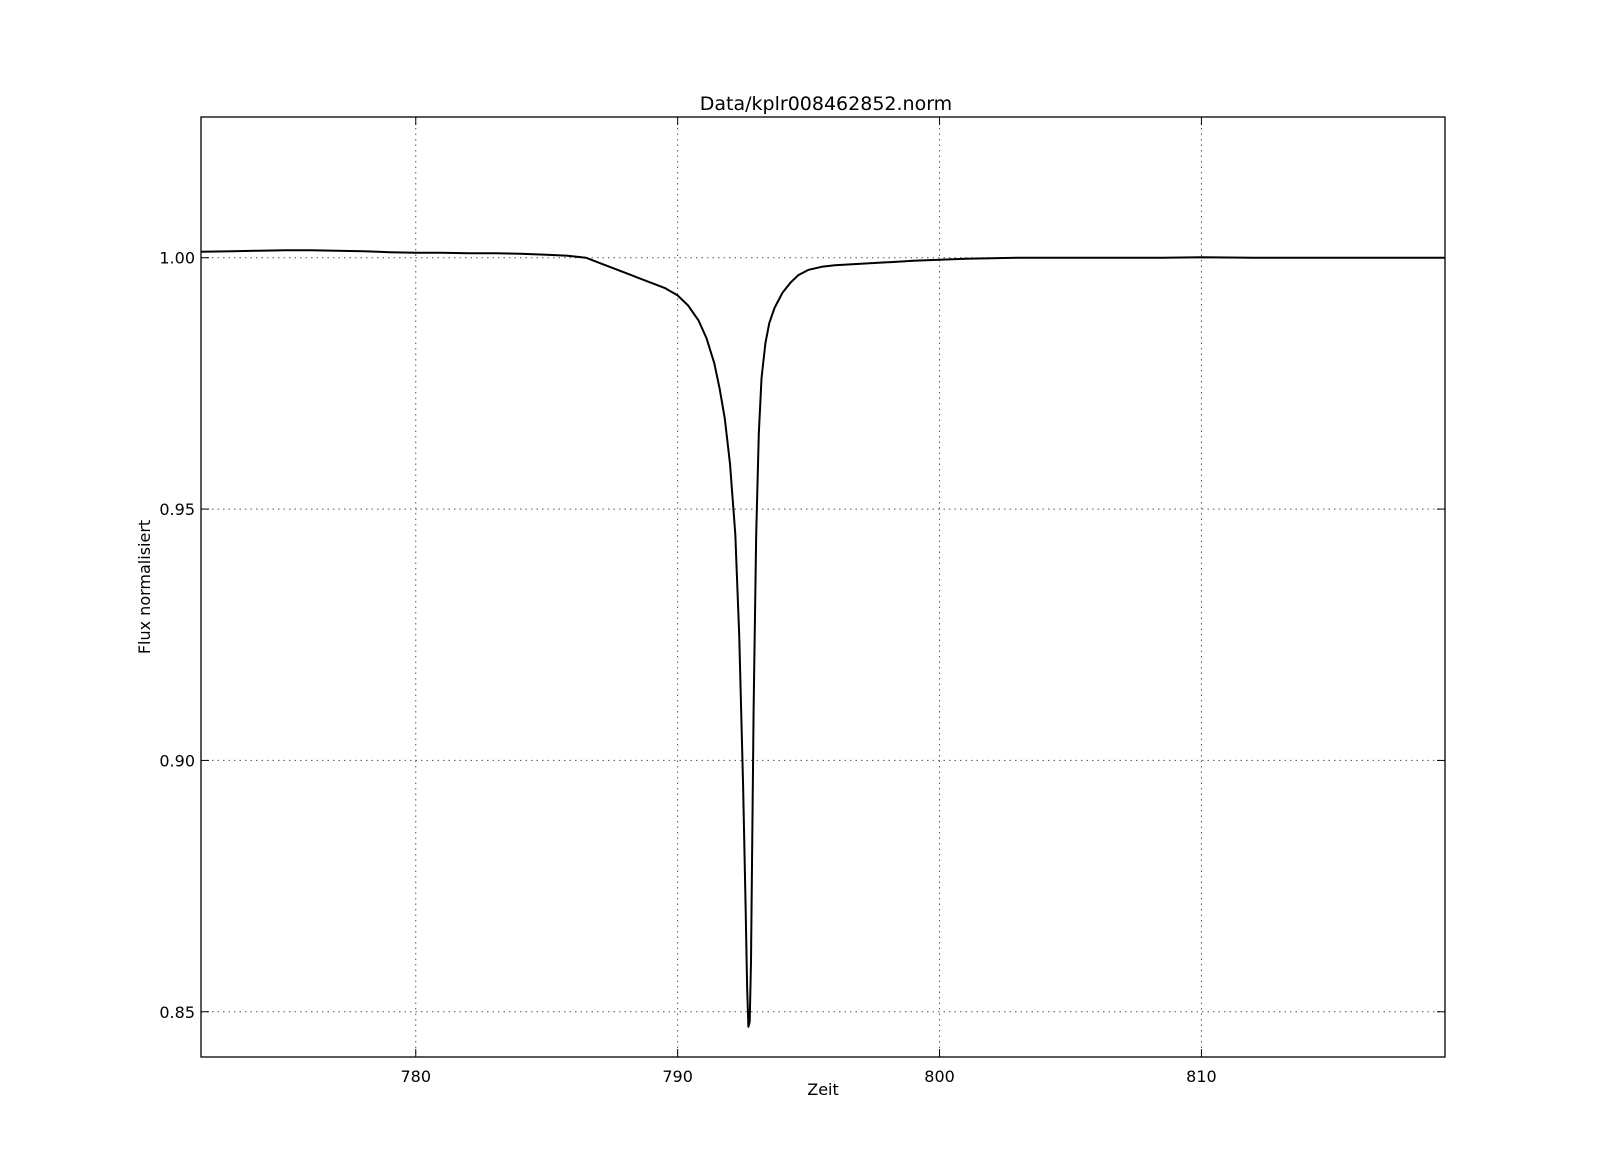 The image size is (1600, 1170). I want to click on x-tick-label: 800, so click(939, 1076).